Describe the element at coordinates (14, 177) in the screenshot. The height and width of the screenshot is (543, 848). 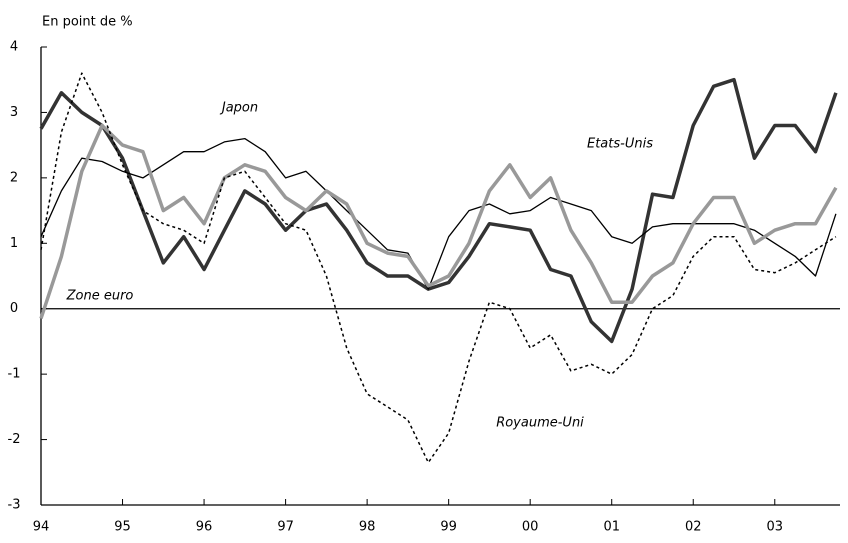
I see `y-tick-label: 2` at that location.